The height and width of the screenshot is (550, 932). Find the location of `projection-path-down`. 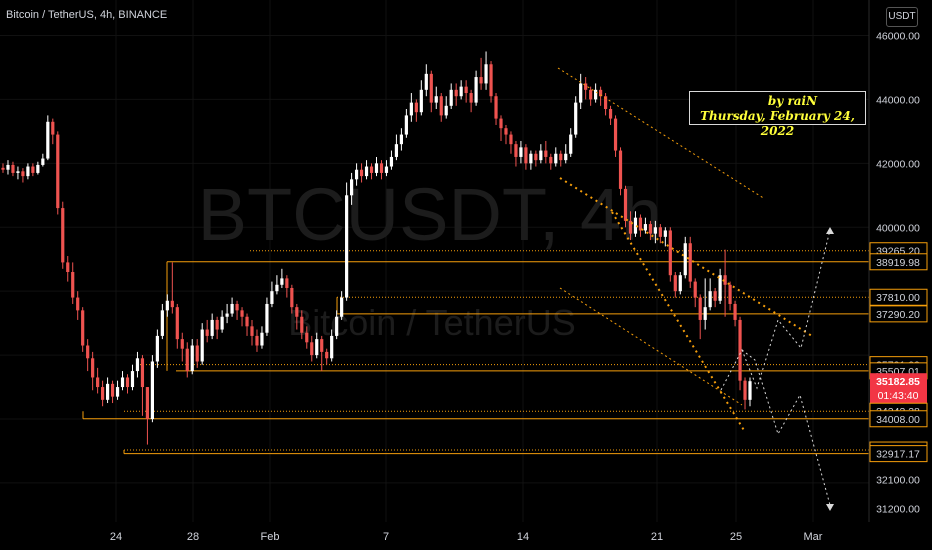

projection-path-down is located at coordinates (786, 427).